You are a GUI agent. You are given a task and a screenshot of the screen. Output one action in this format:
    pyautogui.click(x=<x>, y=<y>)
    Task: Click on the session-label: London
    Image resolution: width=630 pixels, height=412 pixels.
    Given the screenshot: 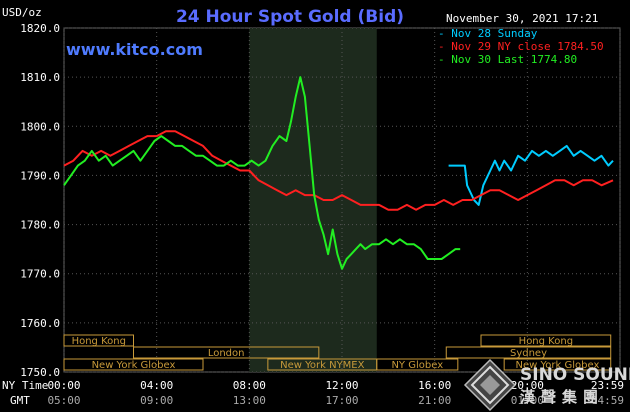 What is the action you would take?
    pyautogui.click(x=226, y=353)
    